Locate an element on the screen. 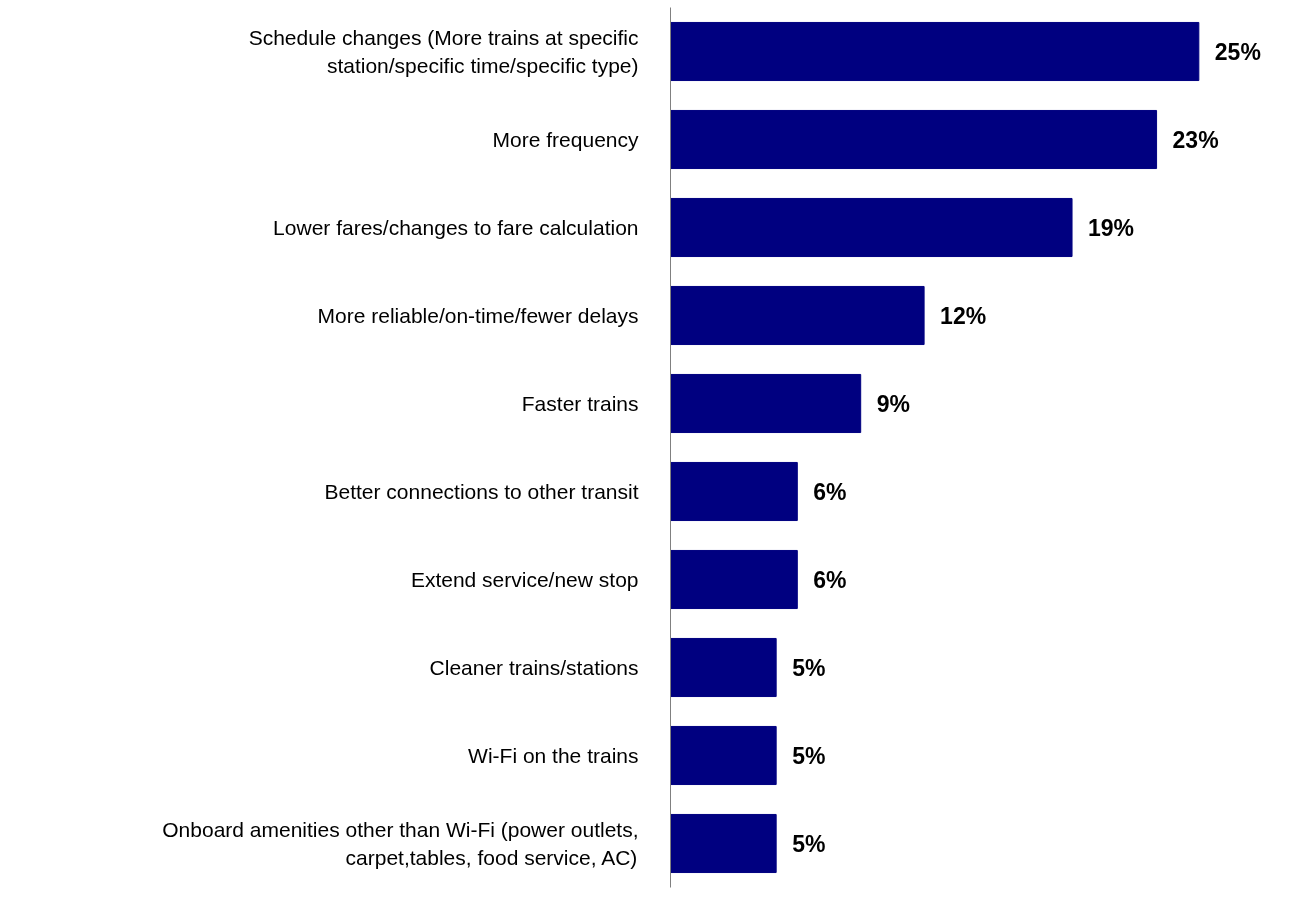 The height and width of the screenshot is (898, 1312). y-tick-label: Extend service/new stop is located at coordinates (524, 579).